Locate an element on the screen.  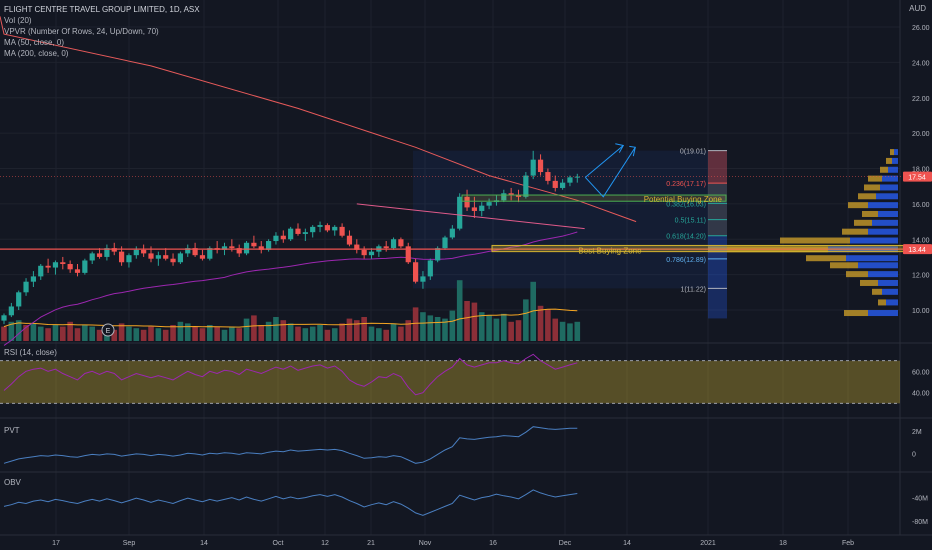
pvt-tick: 2M is located at coordinates (917, 432).